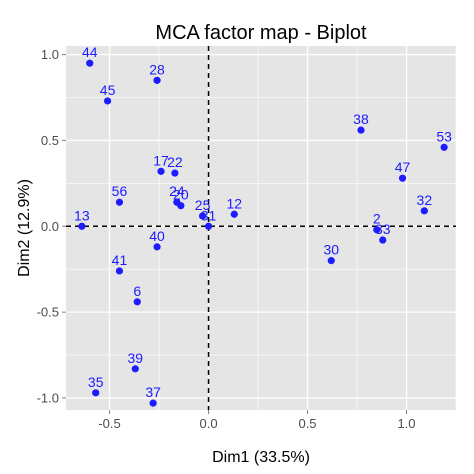  Describe the element at coordinates (109, 423) in the screenshot. I see `x-tick-label: -0.5` at that location.